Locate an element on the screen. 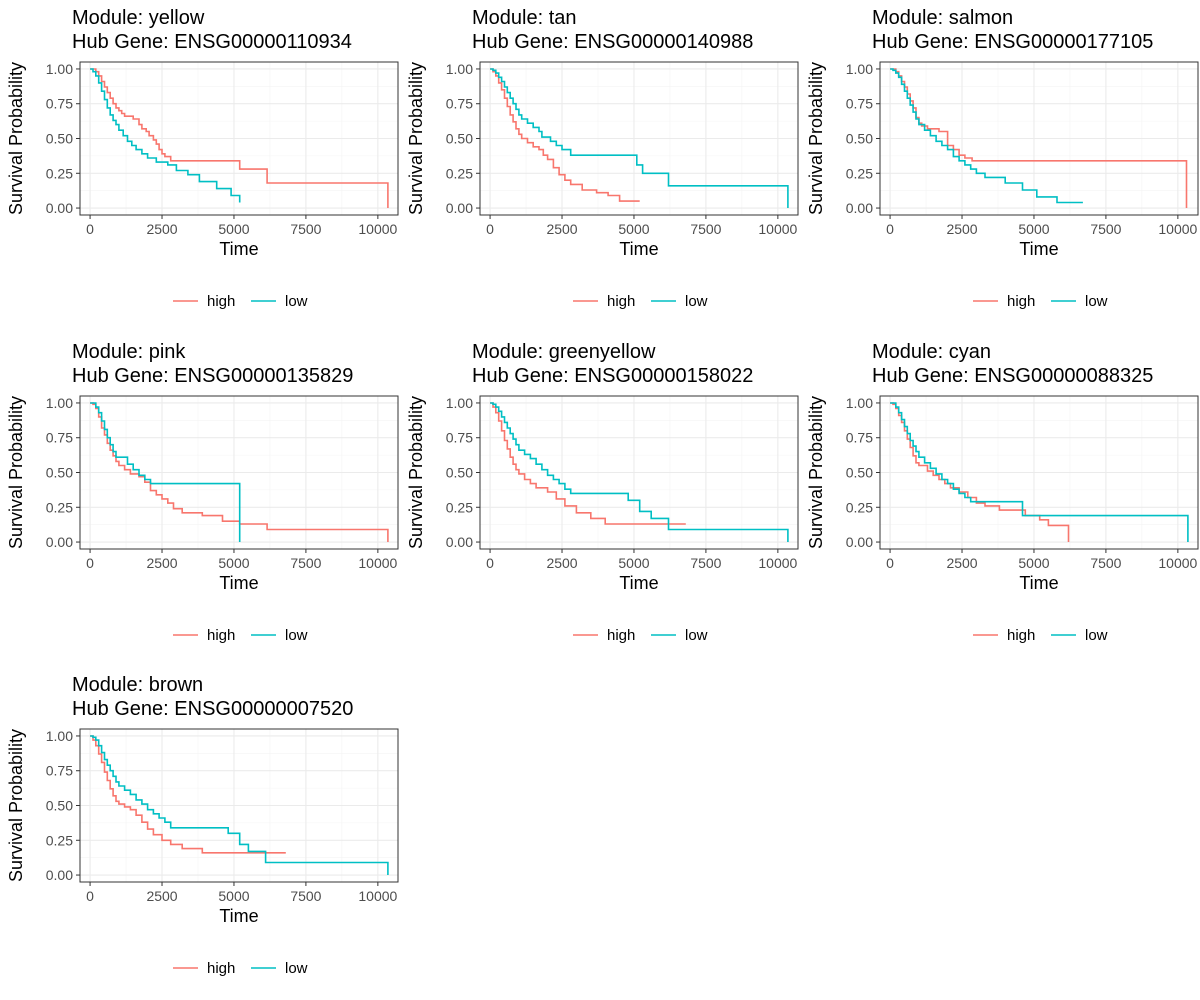 This screenshot has height=1000, width=1200. panel-title: Module: greenyellow is located at coordinates (564, 352).